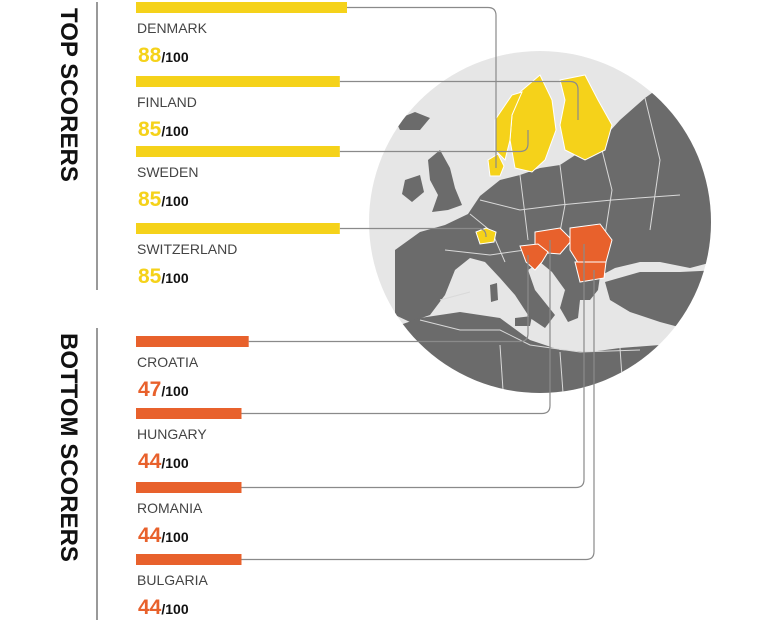  What do you see at coordinates (238, 151) in the screenshot?
I see `bar-sweden` at bounding box center [238, 151].